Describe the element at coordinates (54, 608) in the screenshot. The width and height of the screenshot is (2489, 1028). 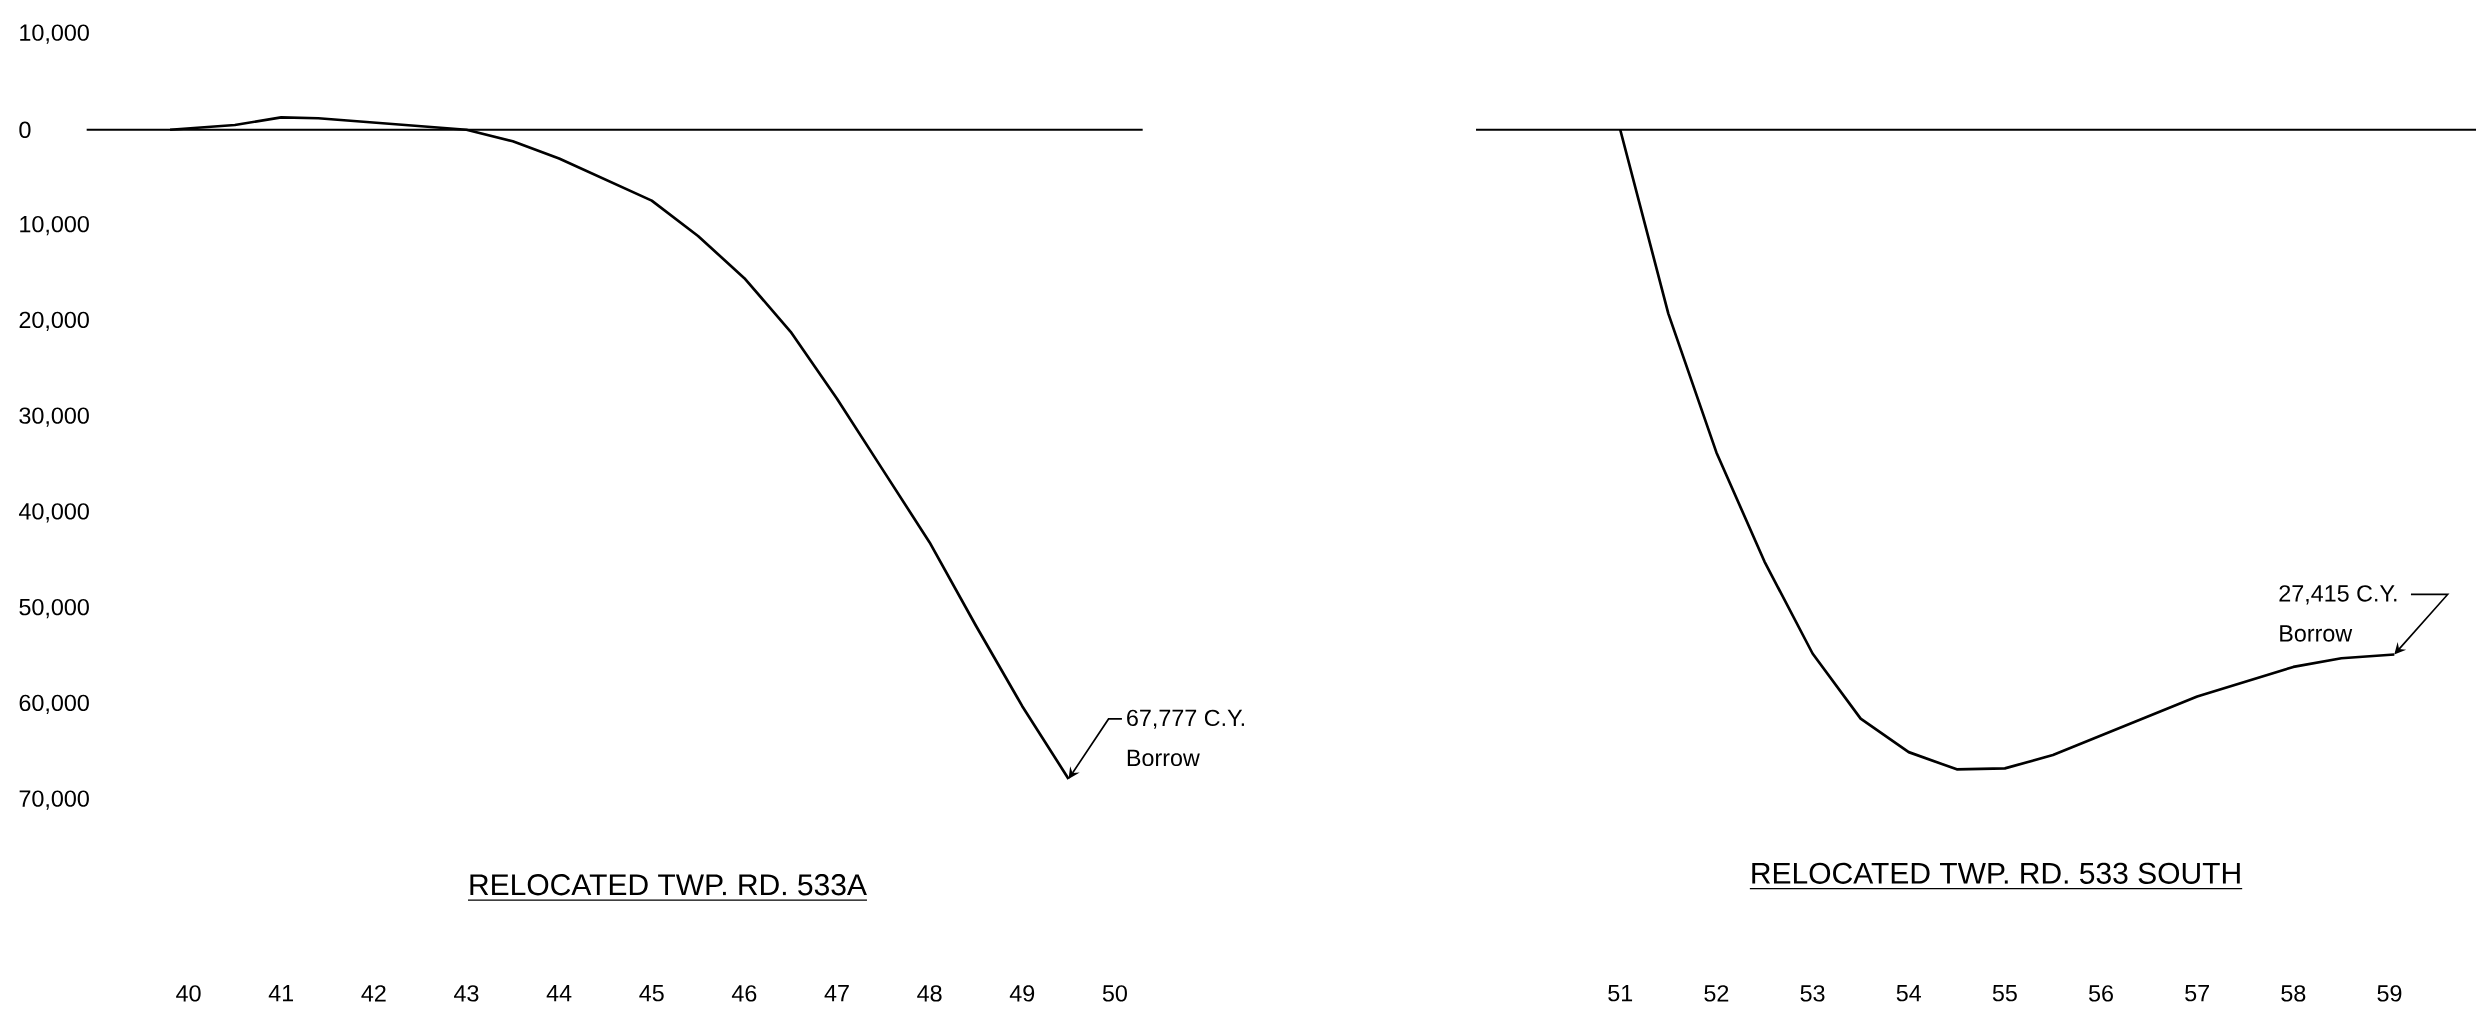
I see `y-tick-label: 50,000` at that location.